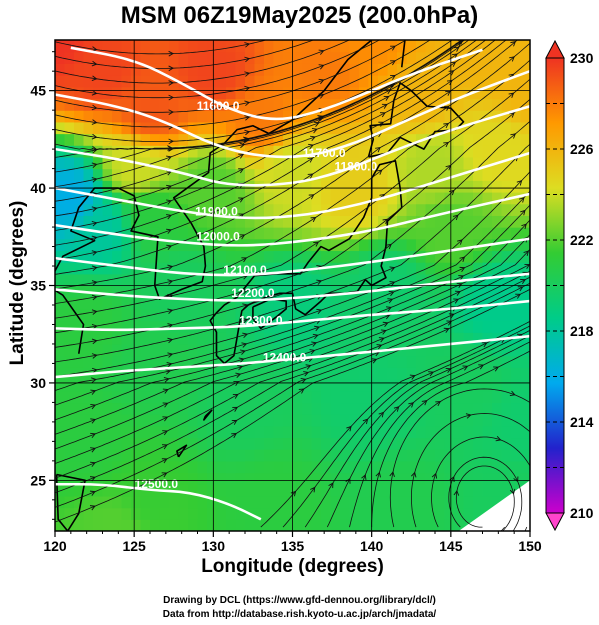  What do you see at coordinates (494, 505) in the screenshot?
I see `domain-edge` at bounding box center [494, 505].